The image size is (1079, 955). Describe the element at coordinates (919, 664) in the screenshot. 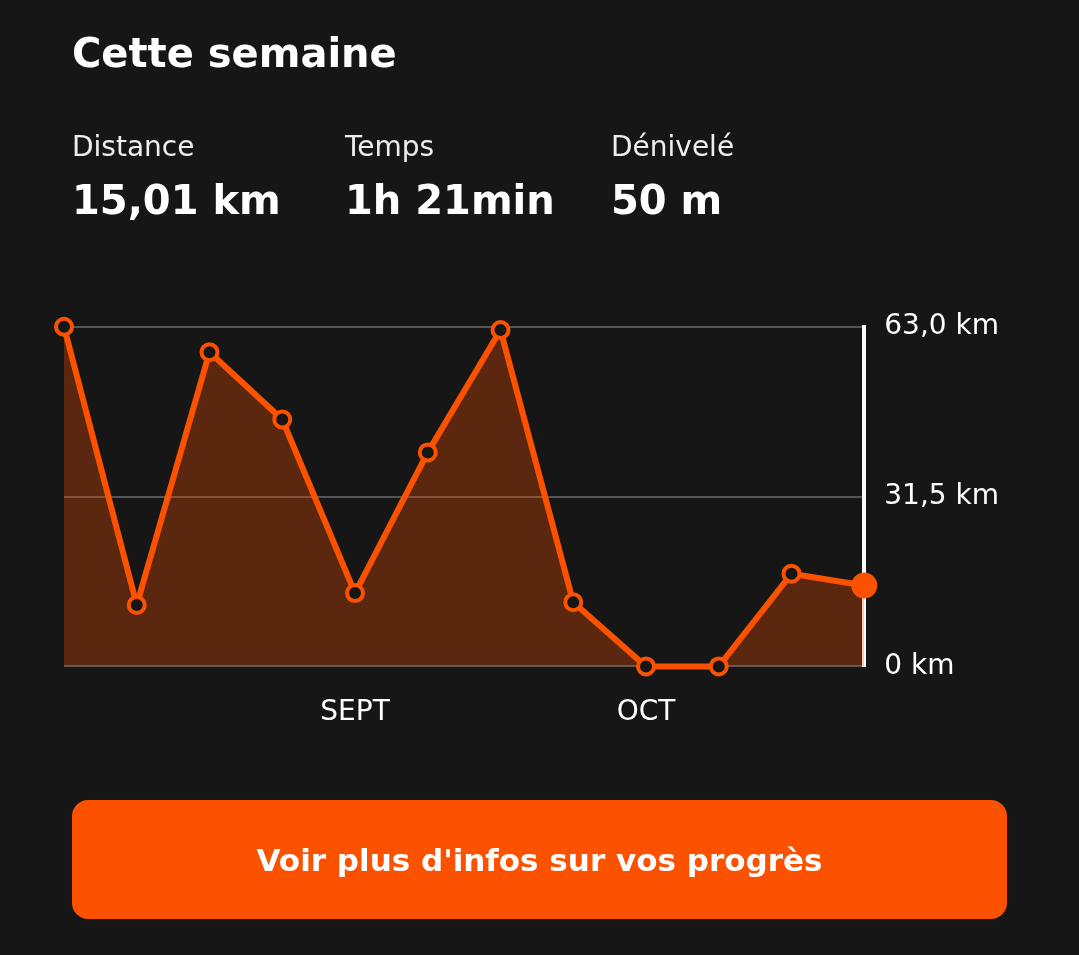

I see `y-tick-label: 0 km` at that location.